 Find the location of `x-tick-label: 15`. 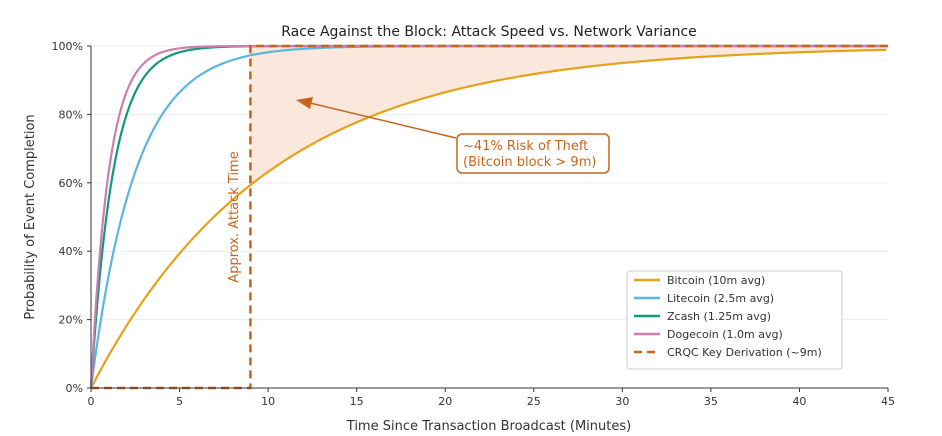

x-tick-label: 15 is located at coordinates (357, 401).